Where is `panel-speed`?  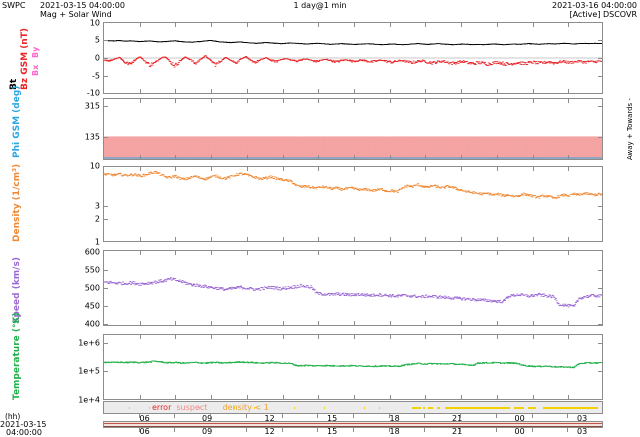
panel-speed is located at coordinates (353, 288).